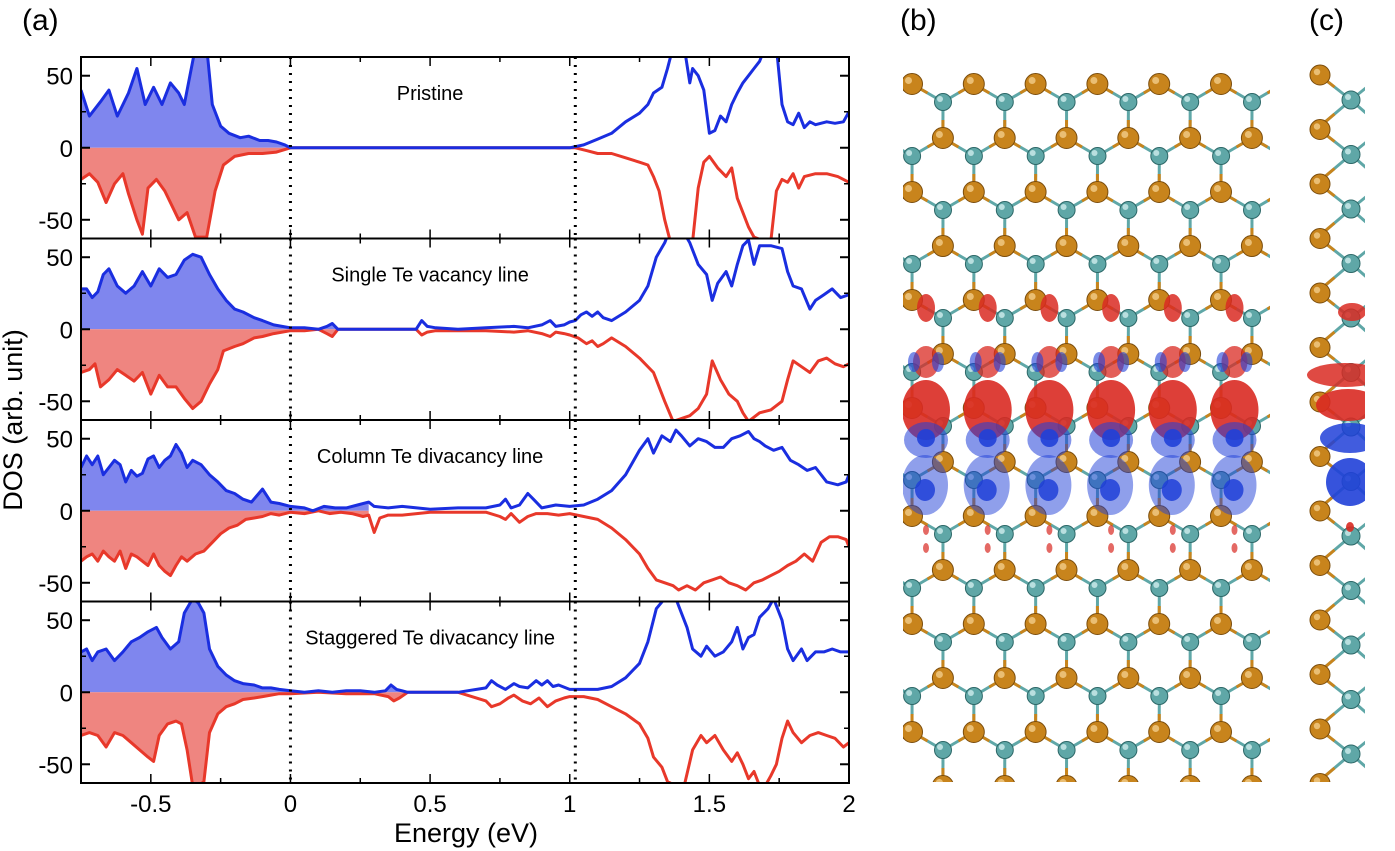 The height and width of the screenshot is (851, 1395). Describe the element at coordinates (290, 804) in the screenshot. I see `x-tick-label: 0` at that location.